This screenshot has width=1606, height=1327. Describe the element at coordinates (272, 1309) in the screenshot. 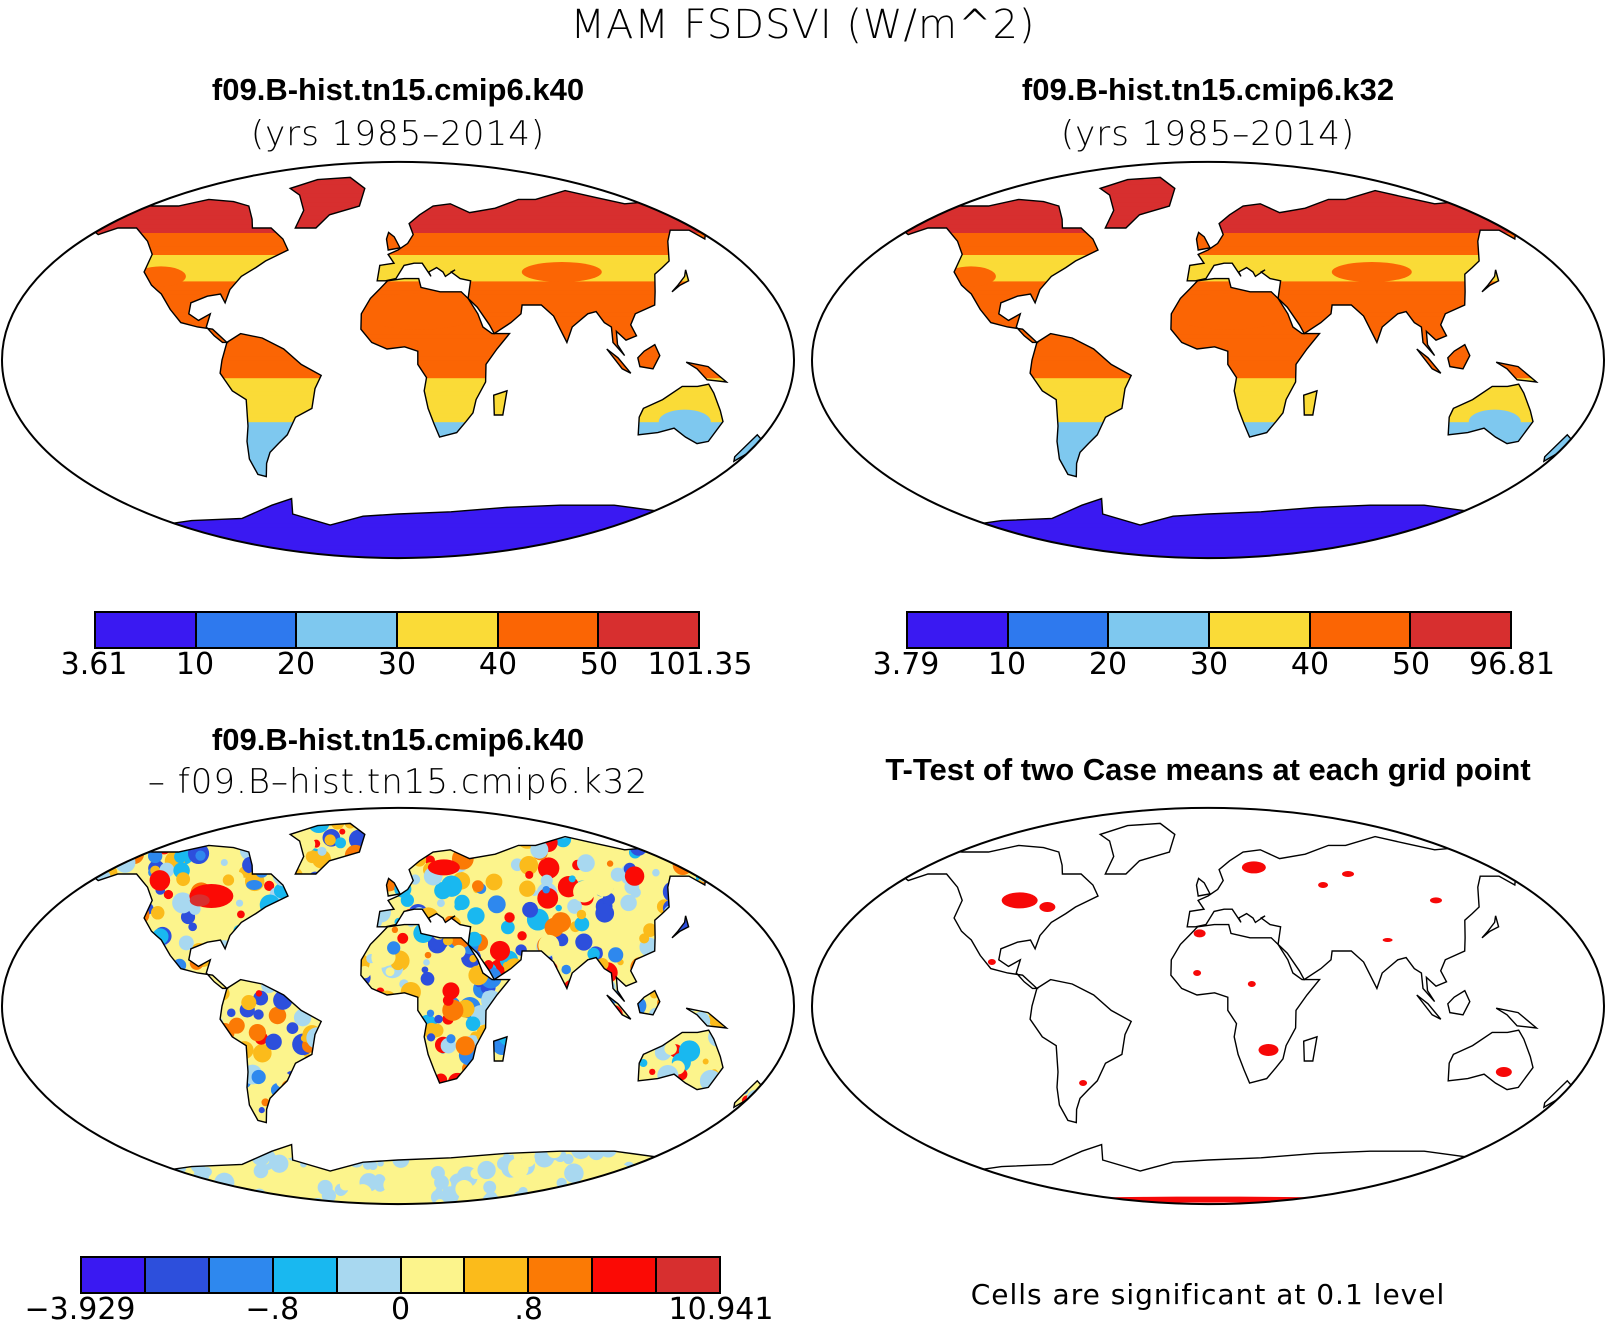

I see `colorbar-tick-label: −.8` at that location.